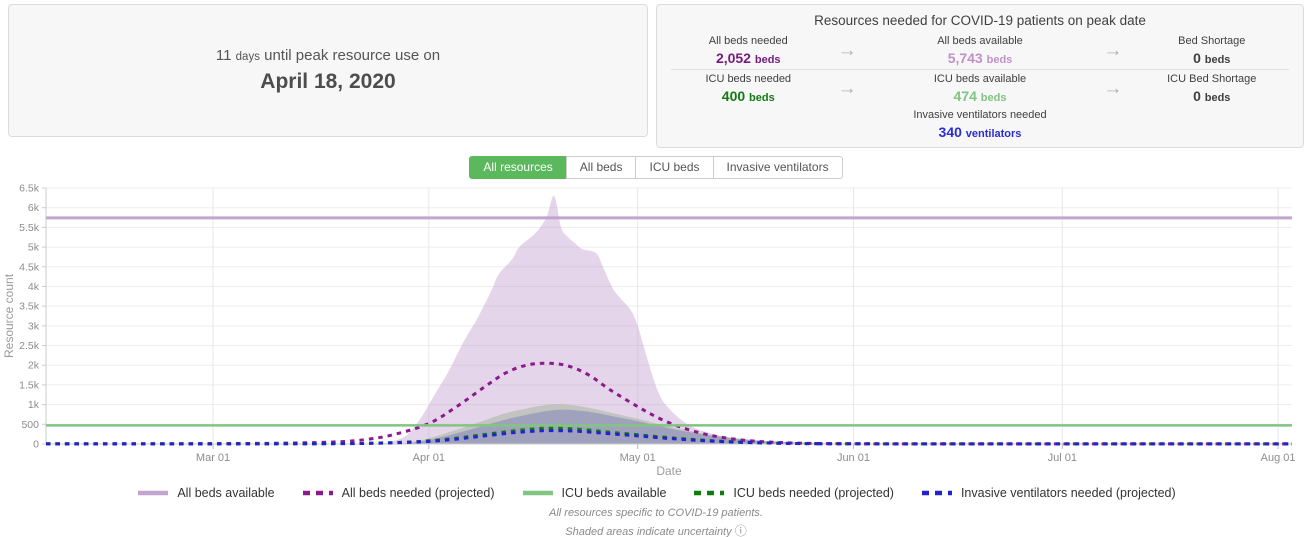 This screenshot has width=1312, height=537. Describe the element at coordinates (29, 189) in the screenshot. I see `svg-text: 6.5k` at that location.